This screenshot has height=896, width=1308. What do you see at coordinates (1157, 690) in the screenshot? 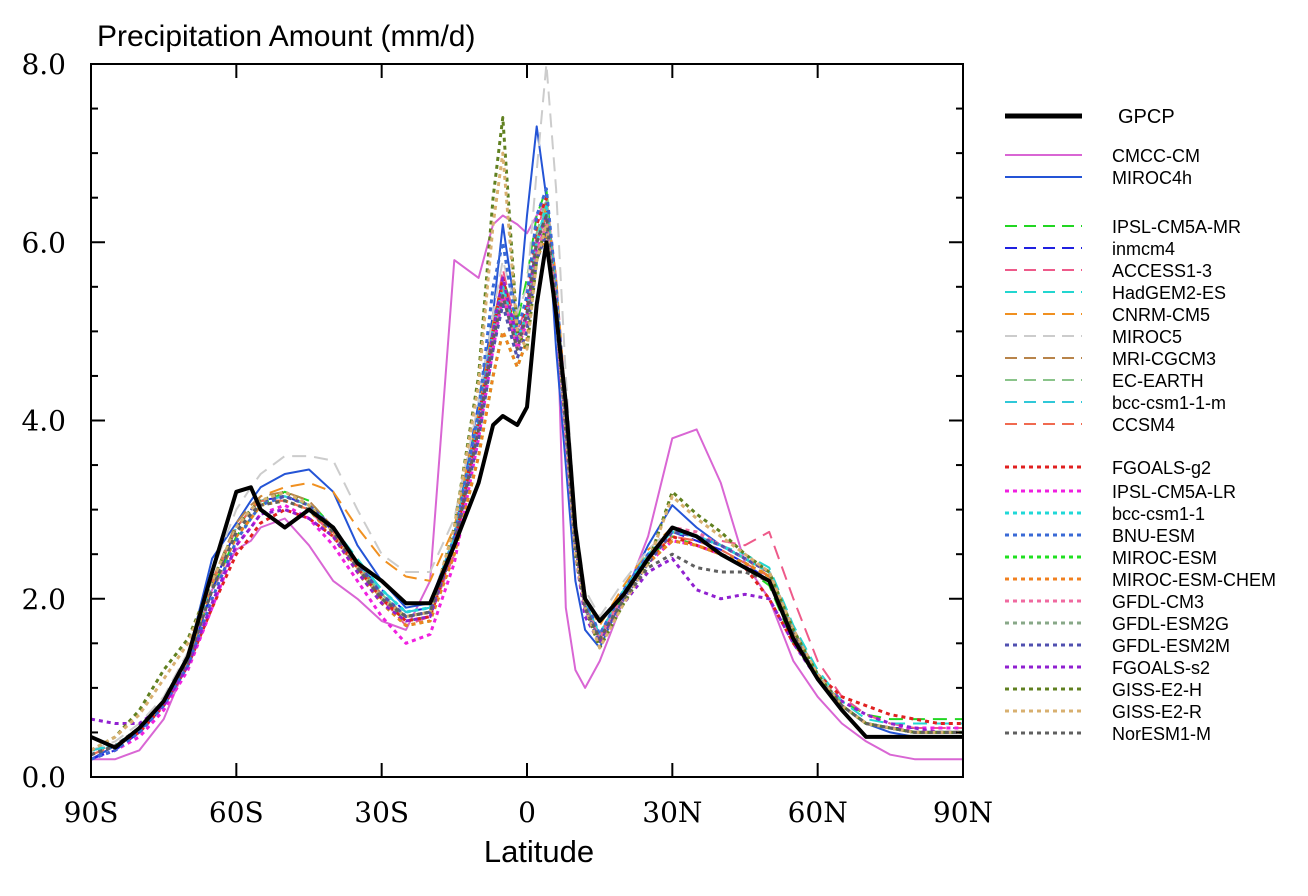
I see `legend-label: GISS-E2-H` at bounding box center [1157, 690].